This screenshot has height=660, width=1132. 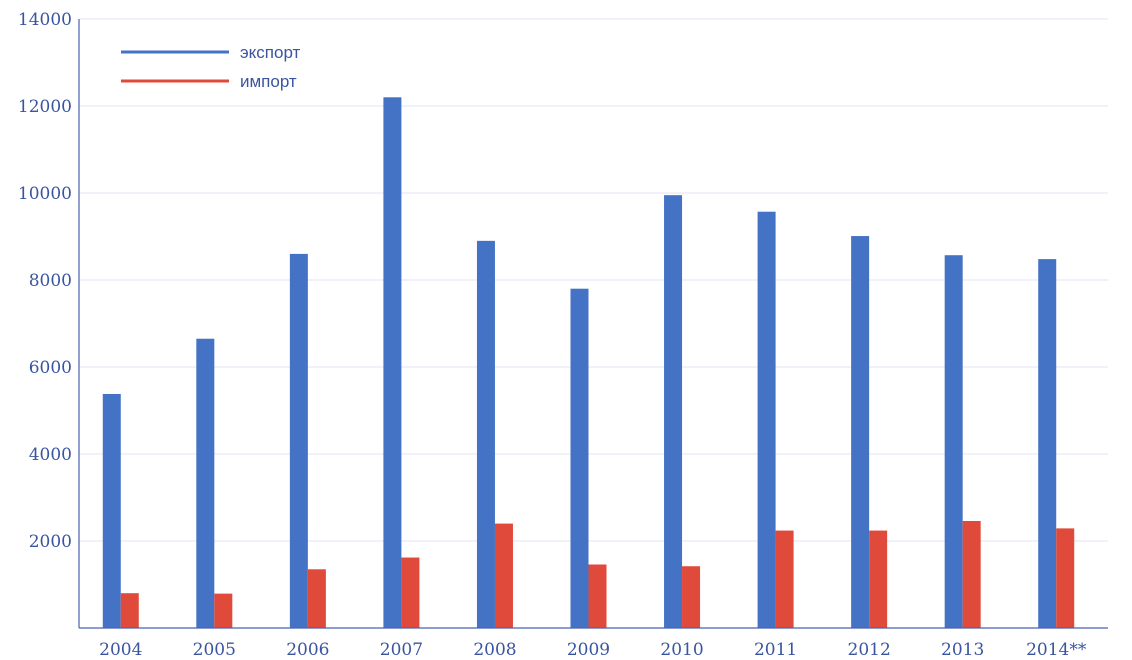 What do you see at coordinates (869, 650) in the screenshot?
I see `x-tick-label: 2012` at bounding box center [869, 650].